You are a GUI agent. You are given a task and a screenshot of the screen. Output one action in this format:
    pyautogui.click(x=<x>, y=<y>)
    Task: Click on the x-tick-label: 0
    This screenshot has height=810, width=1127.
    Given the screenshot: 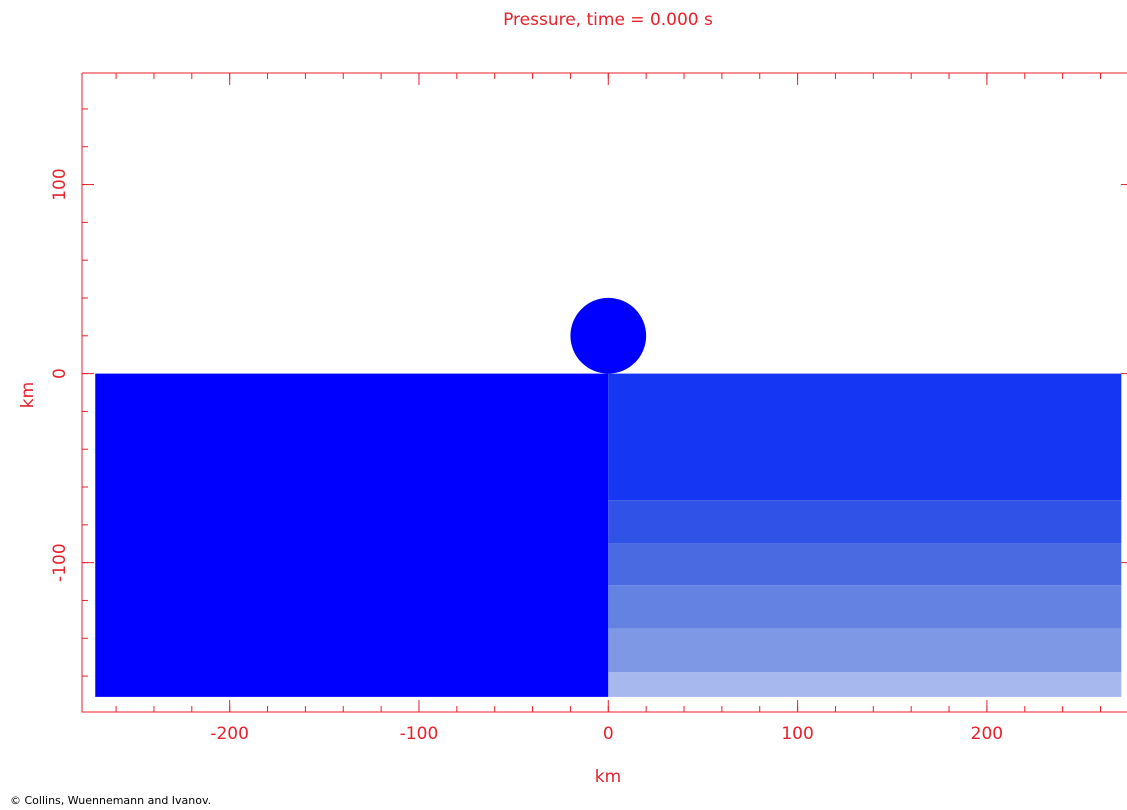 What is the action you would take?
    pyautogui.click(x=608, y=734)
    